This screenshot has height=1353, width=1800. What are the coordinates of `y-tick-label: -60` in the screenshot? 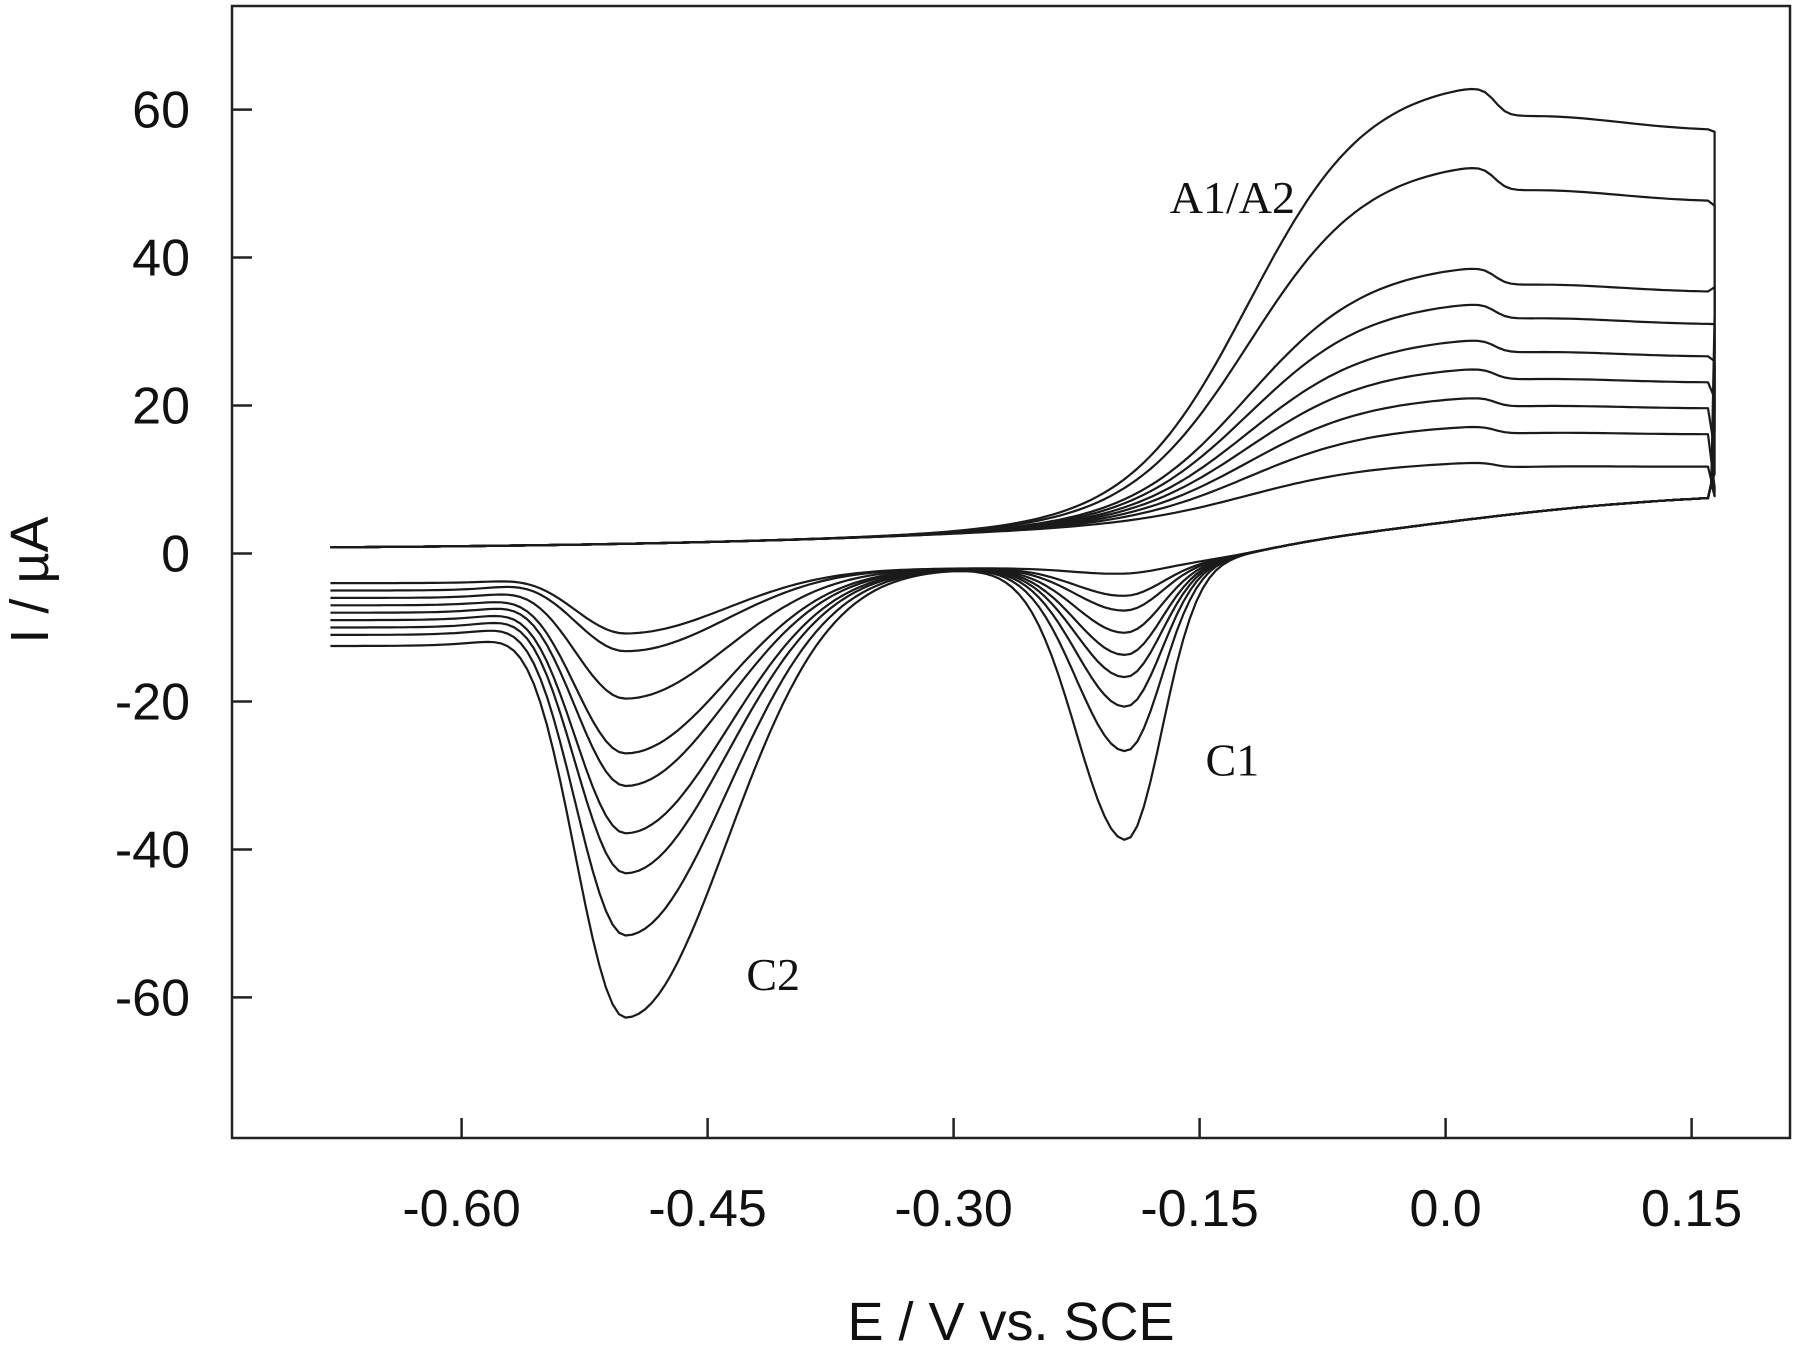 It's located at (152, 998).